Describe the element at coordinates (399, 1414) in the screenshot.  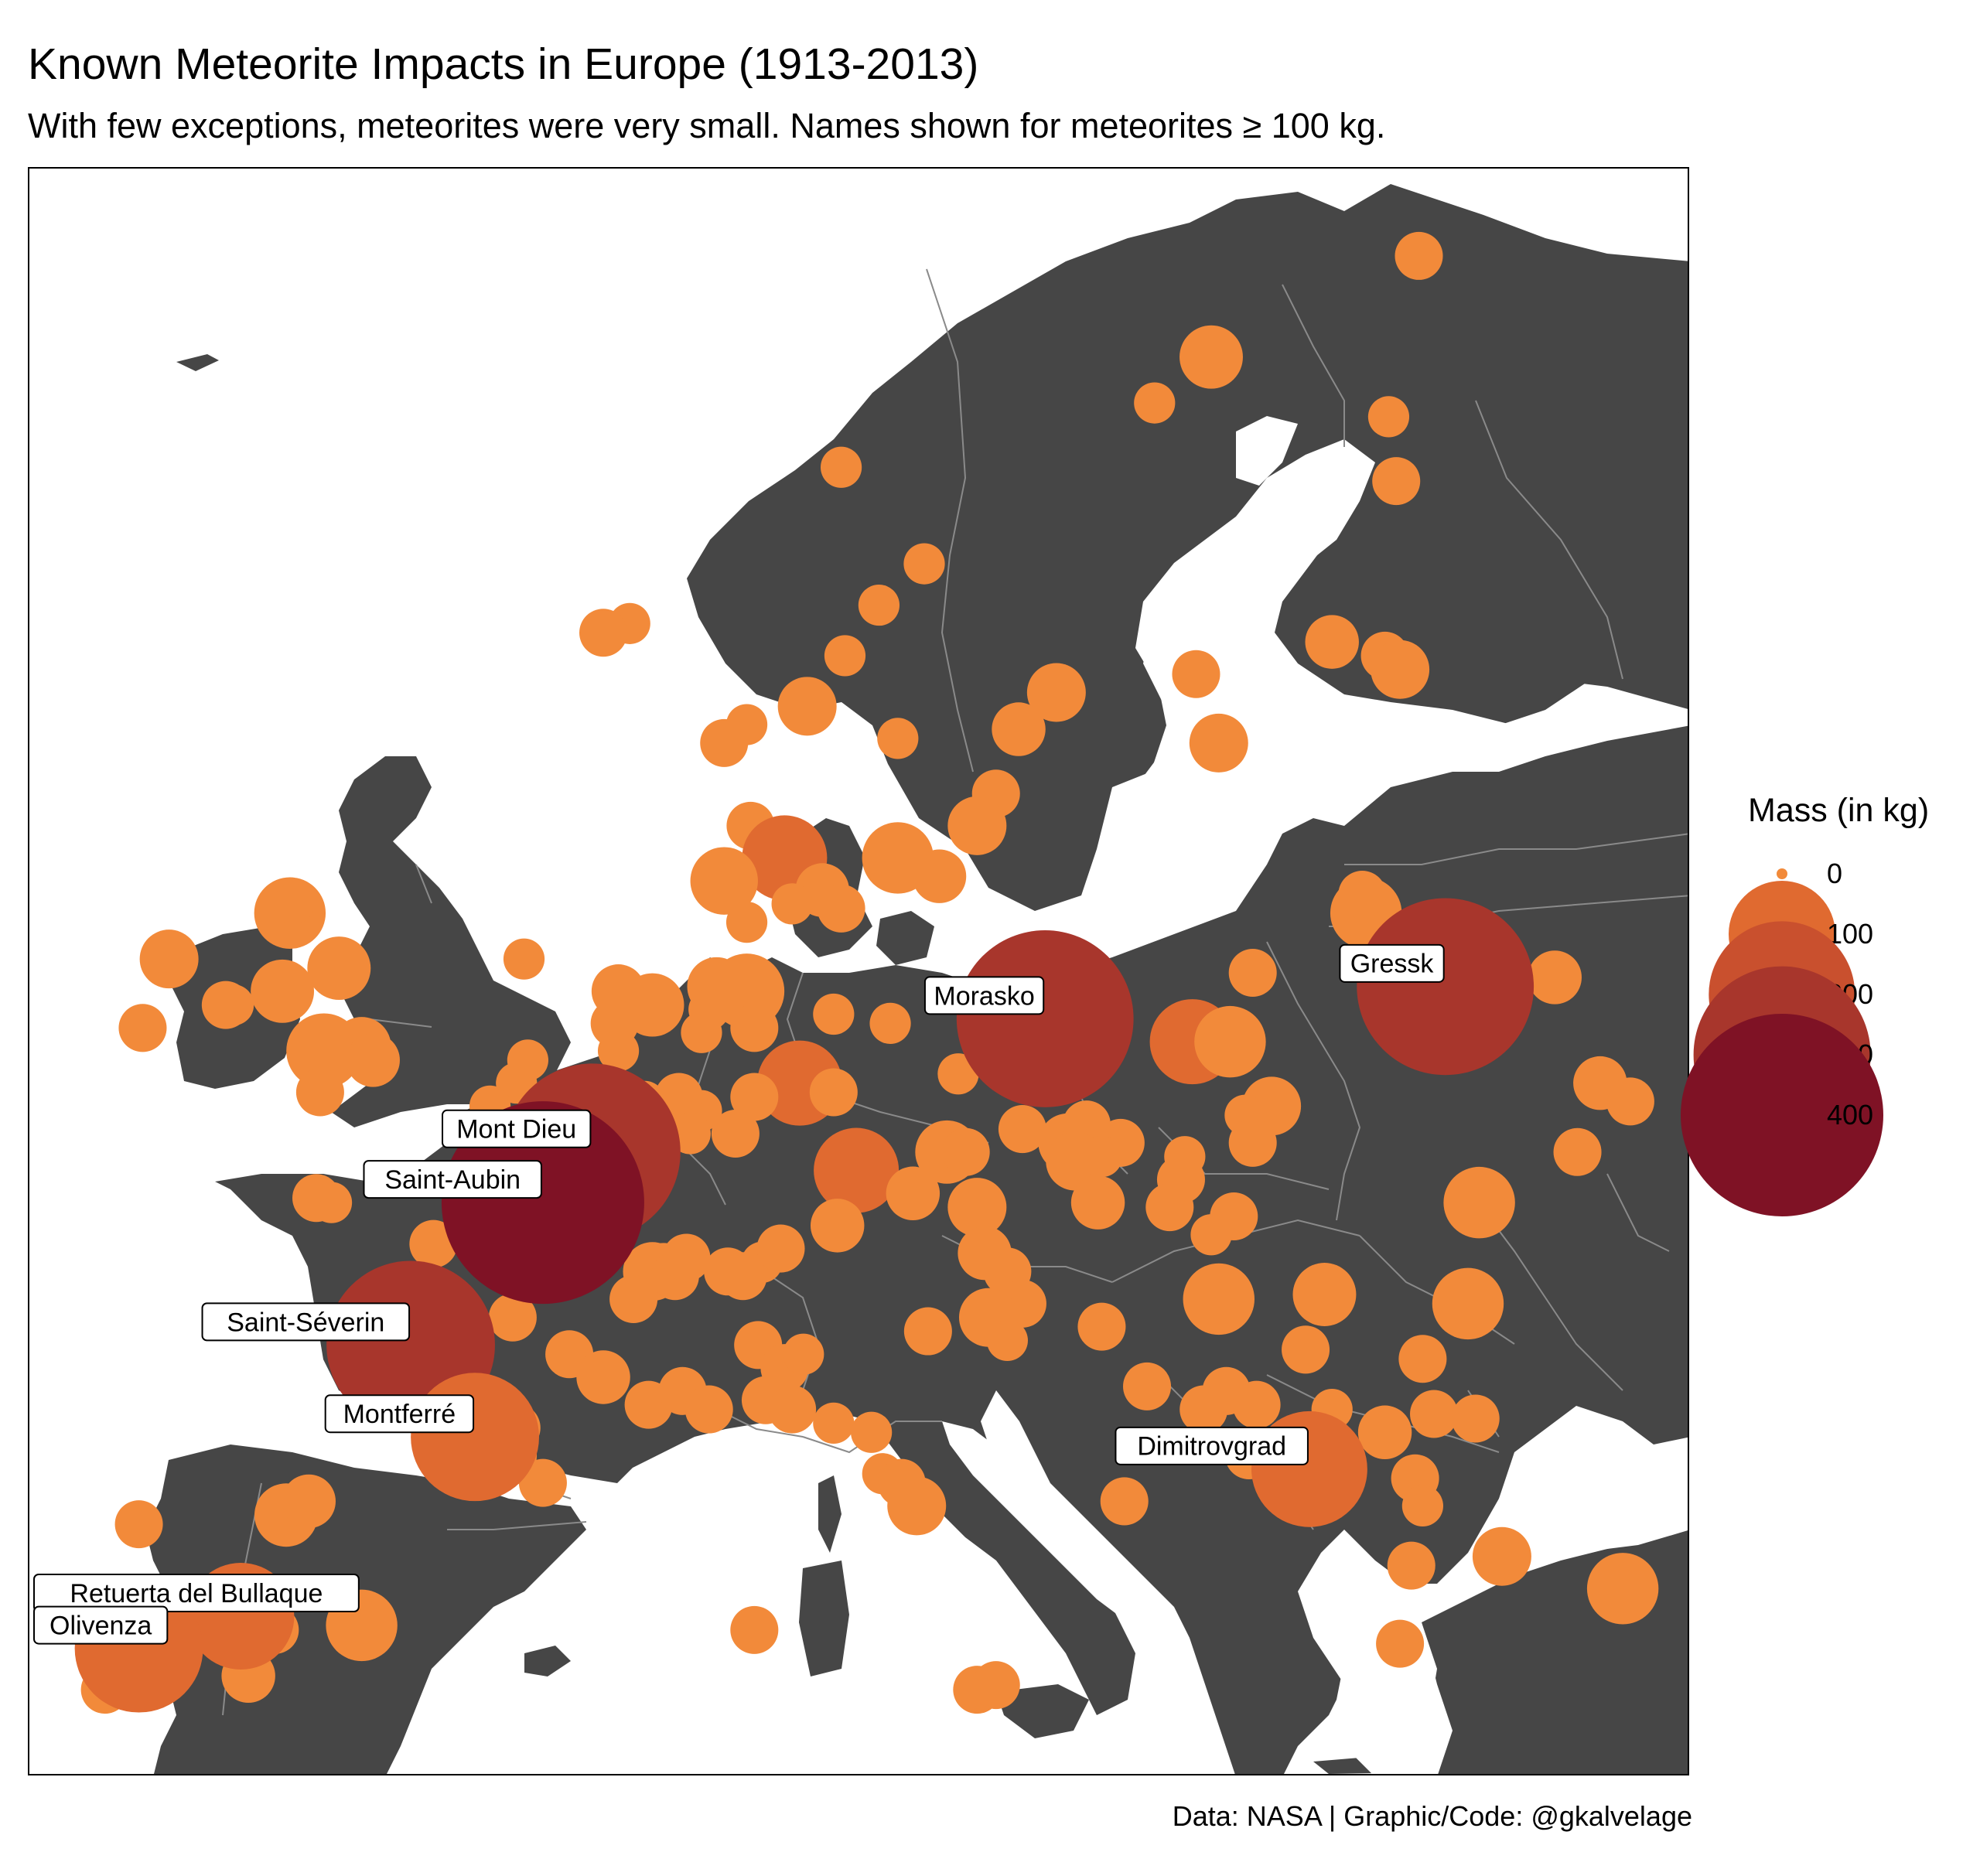
I see `meteorite-label: Montferré` at that location.